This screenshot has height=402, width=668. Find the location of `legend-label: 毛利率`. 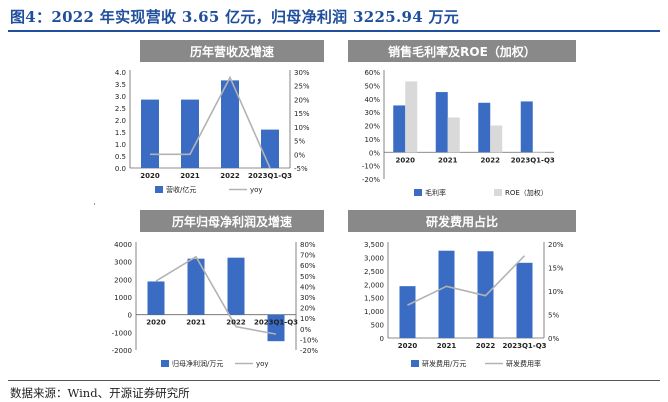

legend-label: 毛利率 is located at coordinates (435, 192).